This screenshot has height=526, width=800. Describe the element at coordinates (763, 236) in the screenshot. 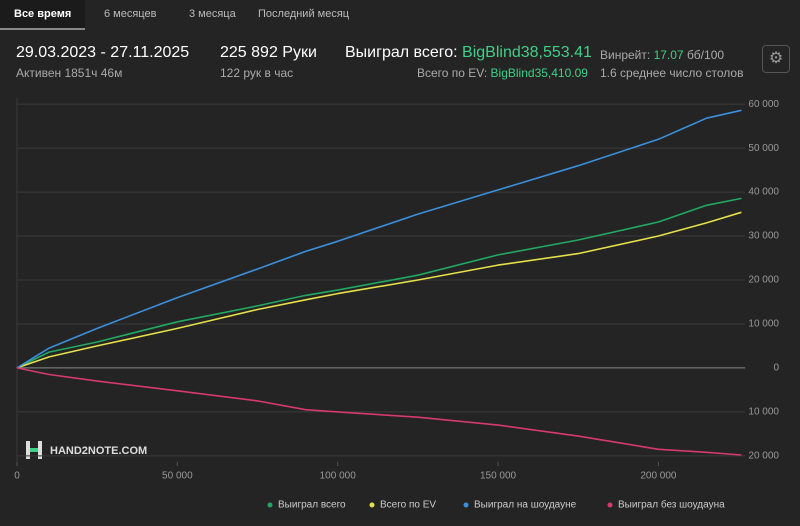

I see `y-tick-label: 30 000` at that location.